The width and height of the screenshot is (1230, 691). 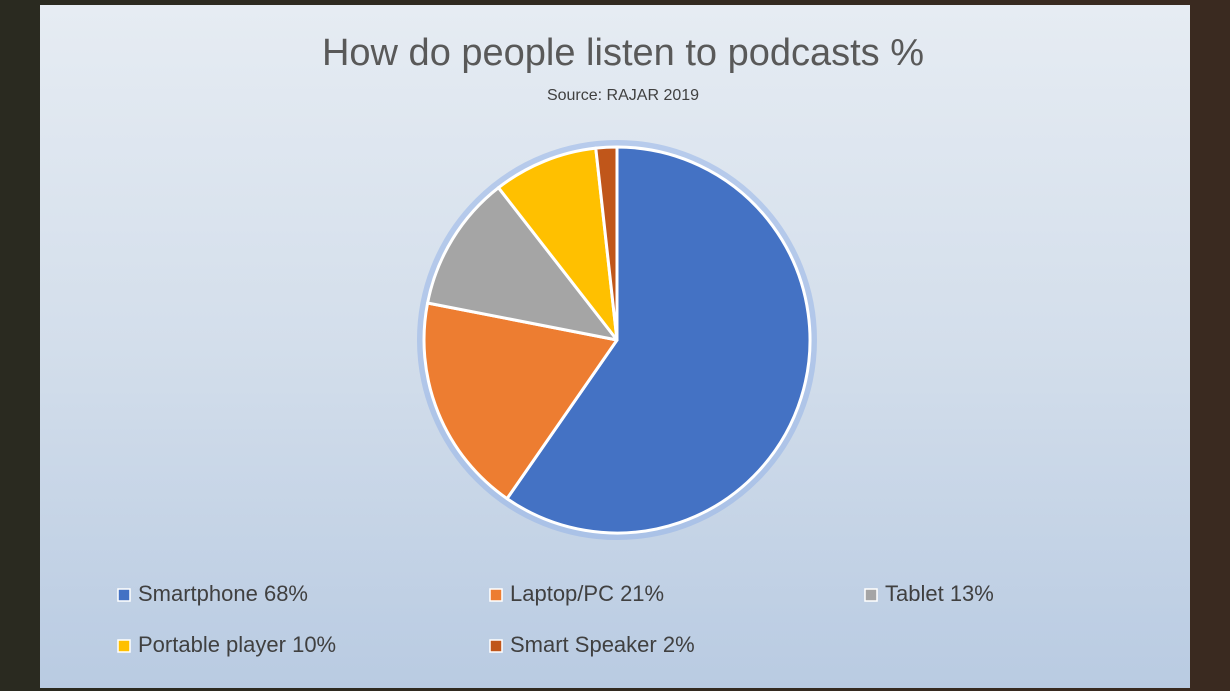 I want to click on legend-label: Smartphone 68%, so click(x=223, y=593).